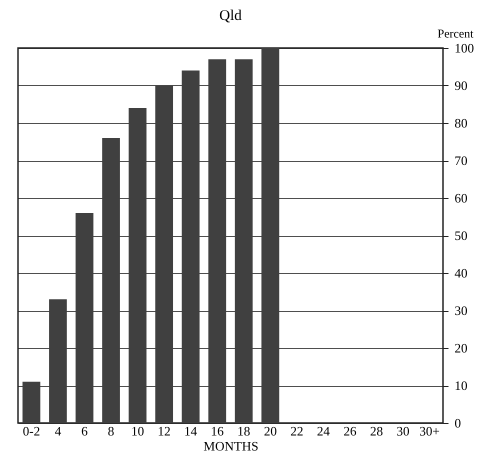  What do you see at coordinates (377, 431) in the screenshot?
I see `x-tick-label: 28` at bounding box center [377, 431].